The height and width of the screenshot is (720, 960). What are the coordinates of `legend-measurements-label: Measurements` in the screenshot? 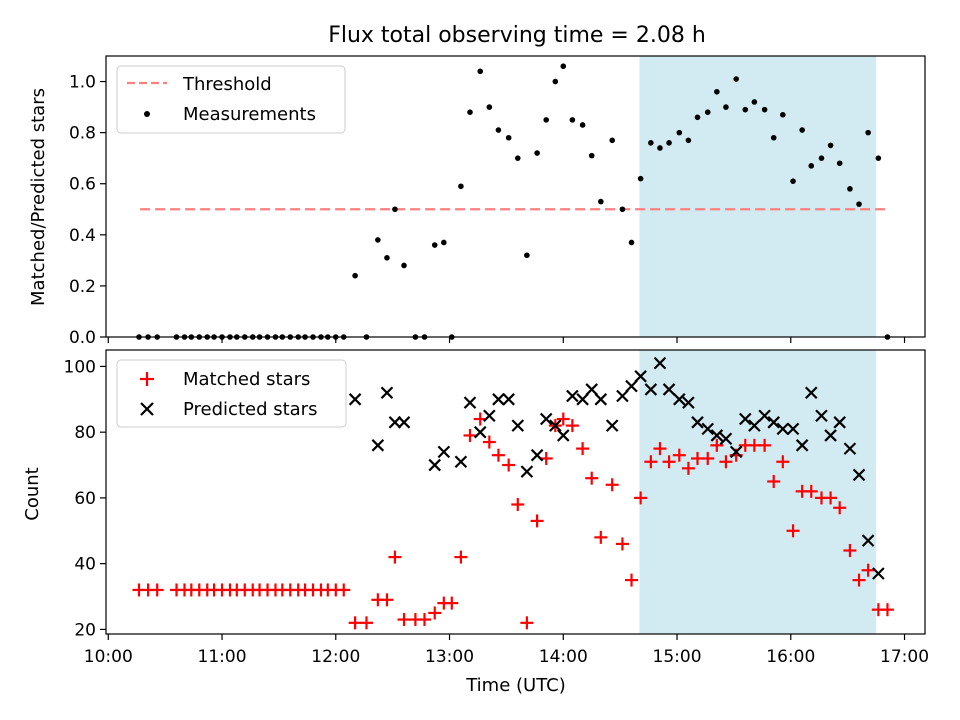 It's located at (249, 114).